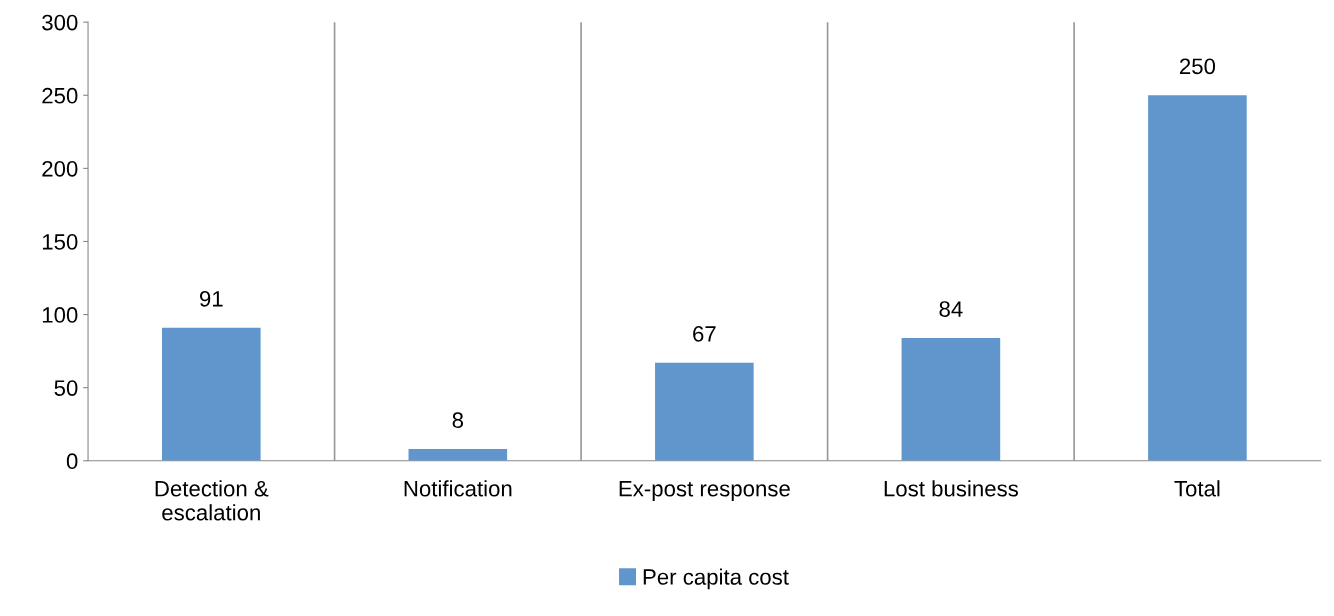 The image size is (1334, 616). I want to click on y-tick-label: 200, so click(60, 168).